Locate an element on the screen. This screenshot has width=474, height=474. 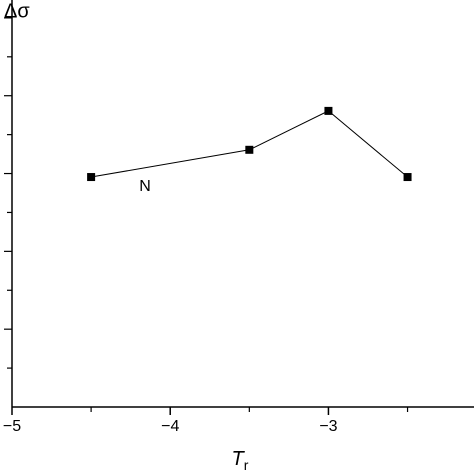
series-line is located at coordinates (249, 144).